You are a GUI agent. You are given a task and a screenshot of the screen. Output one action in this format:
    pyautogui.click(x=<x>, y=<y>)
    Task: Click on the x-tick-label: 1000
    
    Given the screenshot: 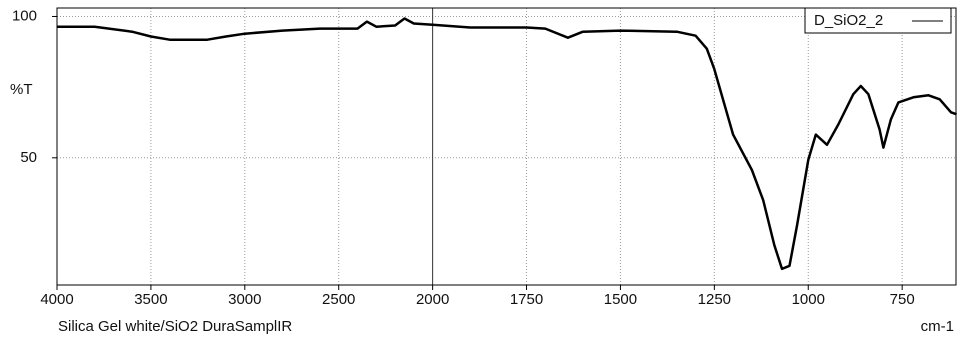 What is the action you would take?
    pyautogui.click(x=808, y=299)
    